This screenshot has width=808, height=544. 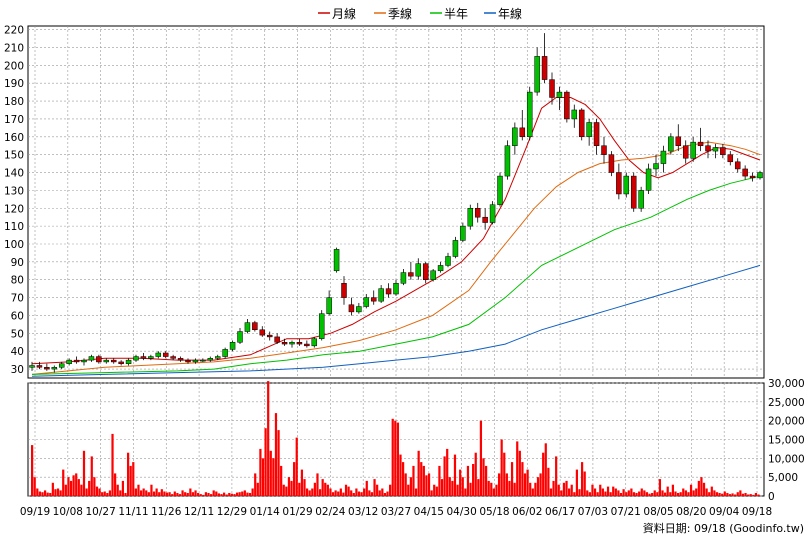 What do you see at coordinates (691, 512) in the screenshot?
I see `date-x-tick: 08/20` at bounding box center [691, 512].